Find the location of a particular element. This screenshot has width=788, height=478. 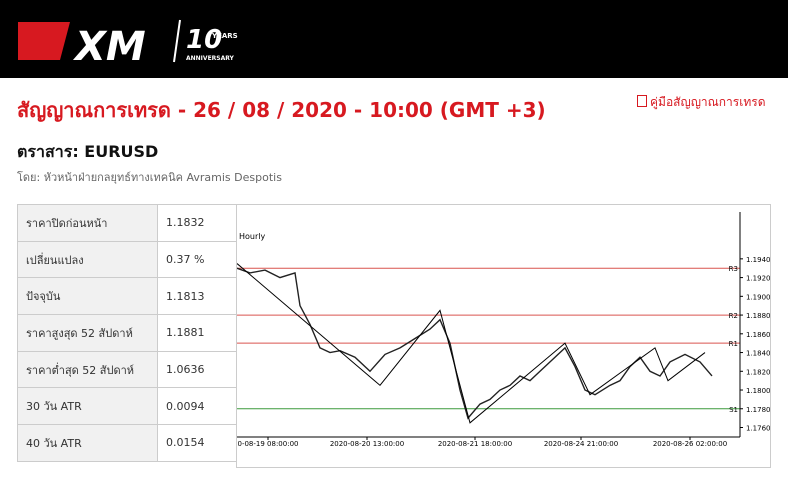

row-value: 0.37 % is located at coordinates (197, 259).